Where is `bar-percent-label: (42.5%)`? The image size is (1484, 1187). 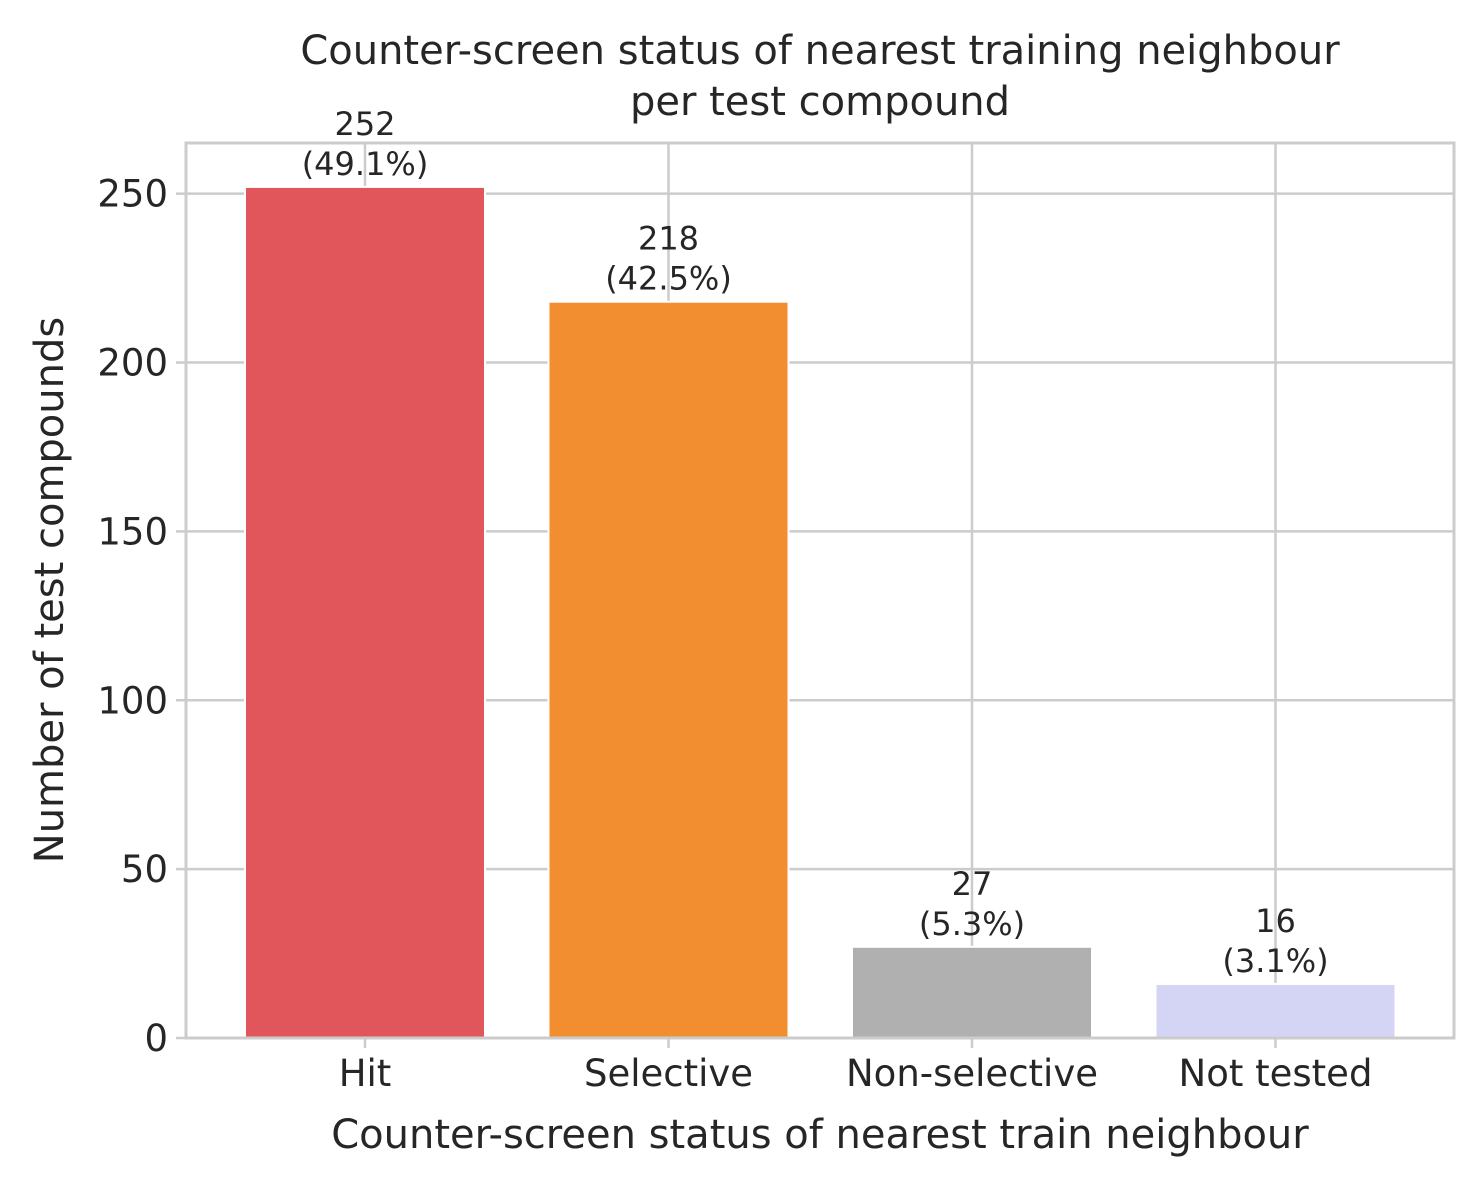 bar-percent-label: (42.5%) is located at coordinates (668, 279).